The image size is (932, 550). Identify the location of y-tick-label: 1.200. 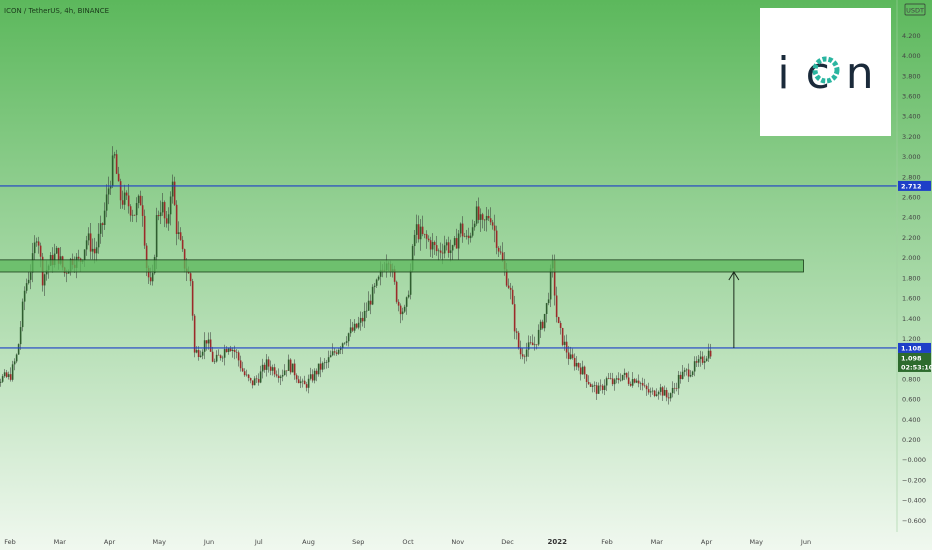
(911, 339).